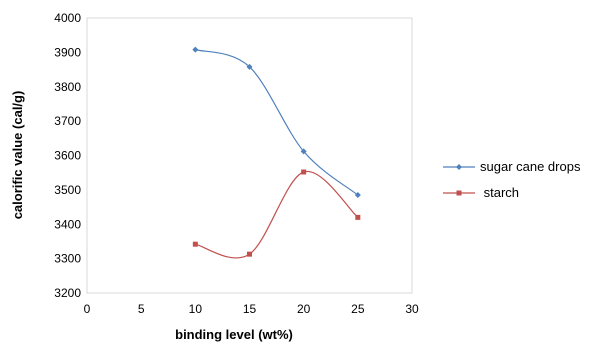 The height and width of the screenshot is (344, 599). Describe the element at coordinates (67, 121) in the screenshot. I see `y-tick-label: 3700` at that location.